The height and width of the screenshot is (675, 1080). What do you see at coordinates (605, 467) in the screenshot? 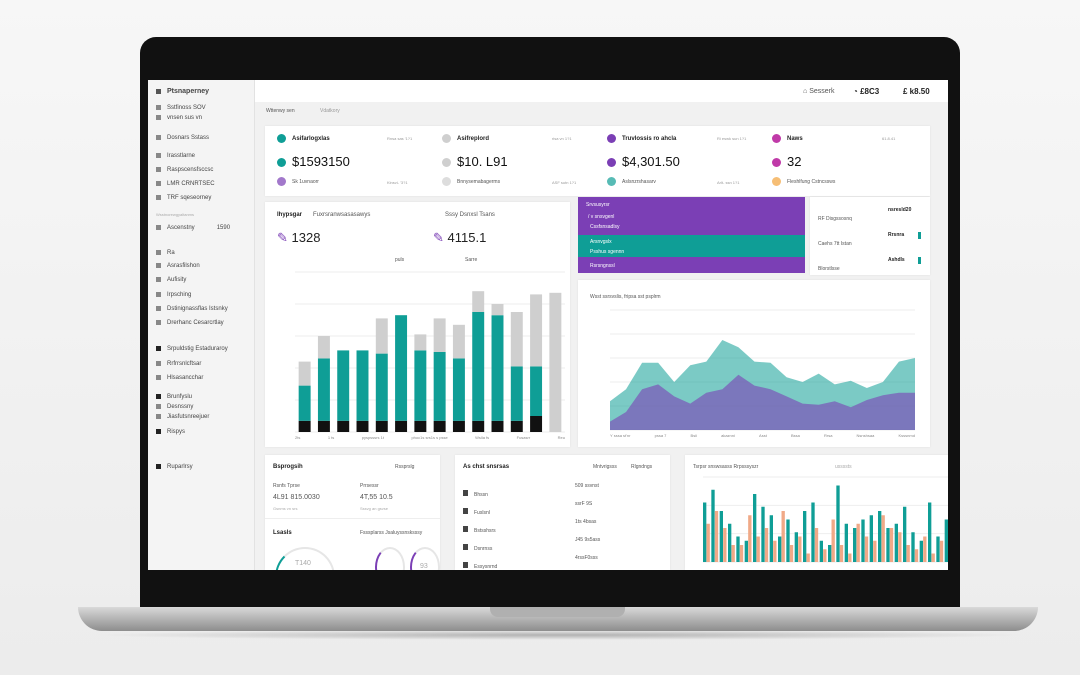
I see `card-link: Mntvrigsss` at bounding box center [605, 467].